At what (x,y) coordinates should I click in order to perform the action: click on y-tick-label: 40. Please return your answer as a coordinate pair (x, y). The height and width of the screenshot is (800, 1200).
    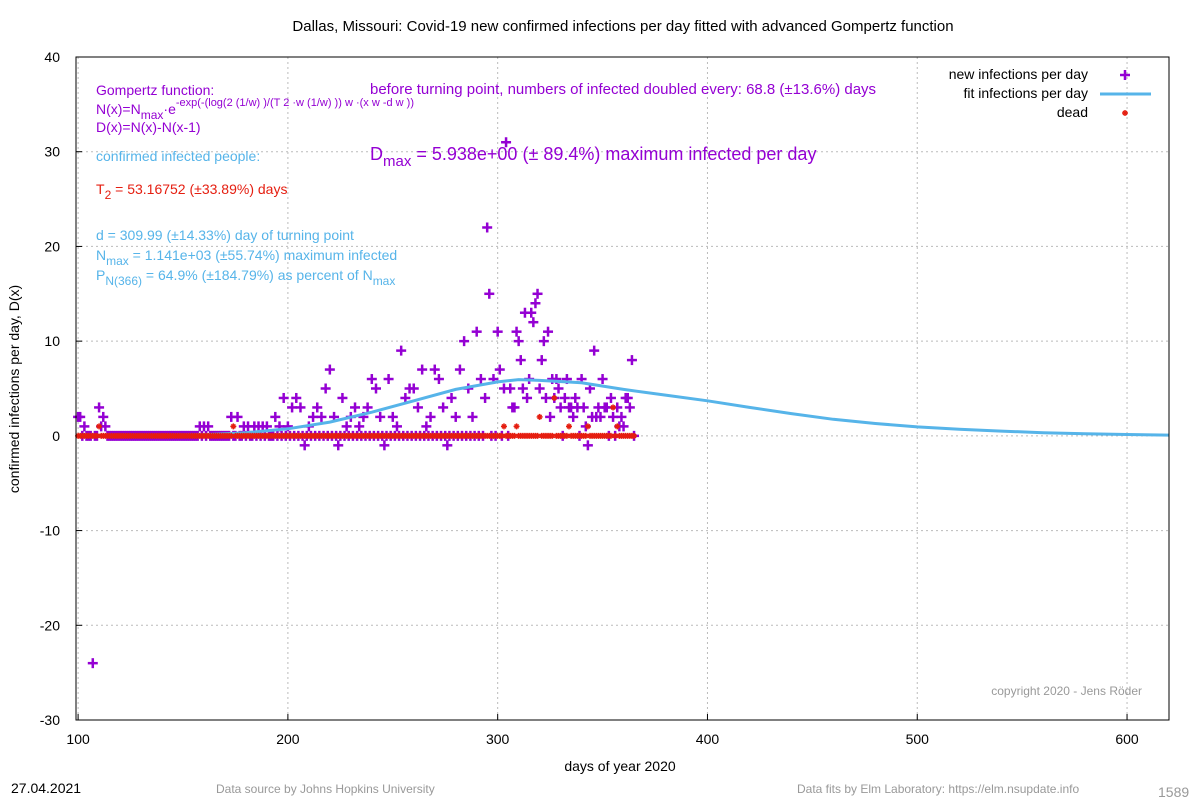
    Looking at the image, I should click on (52, 57).